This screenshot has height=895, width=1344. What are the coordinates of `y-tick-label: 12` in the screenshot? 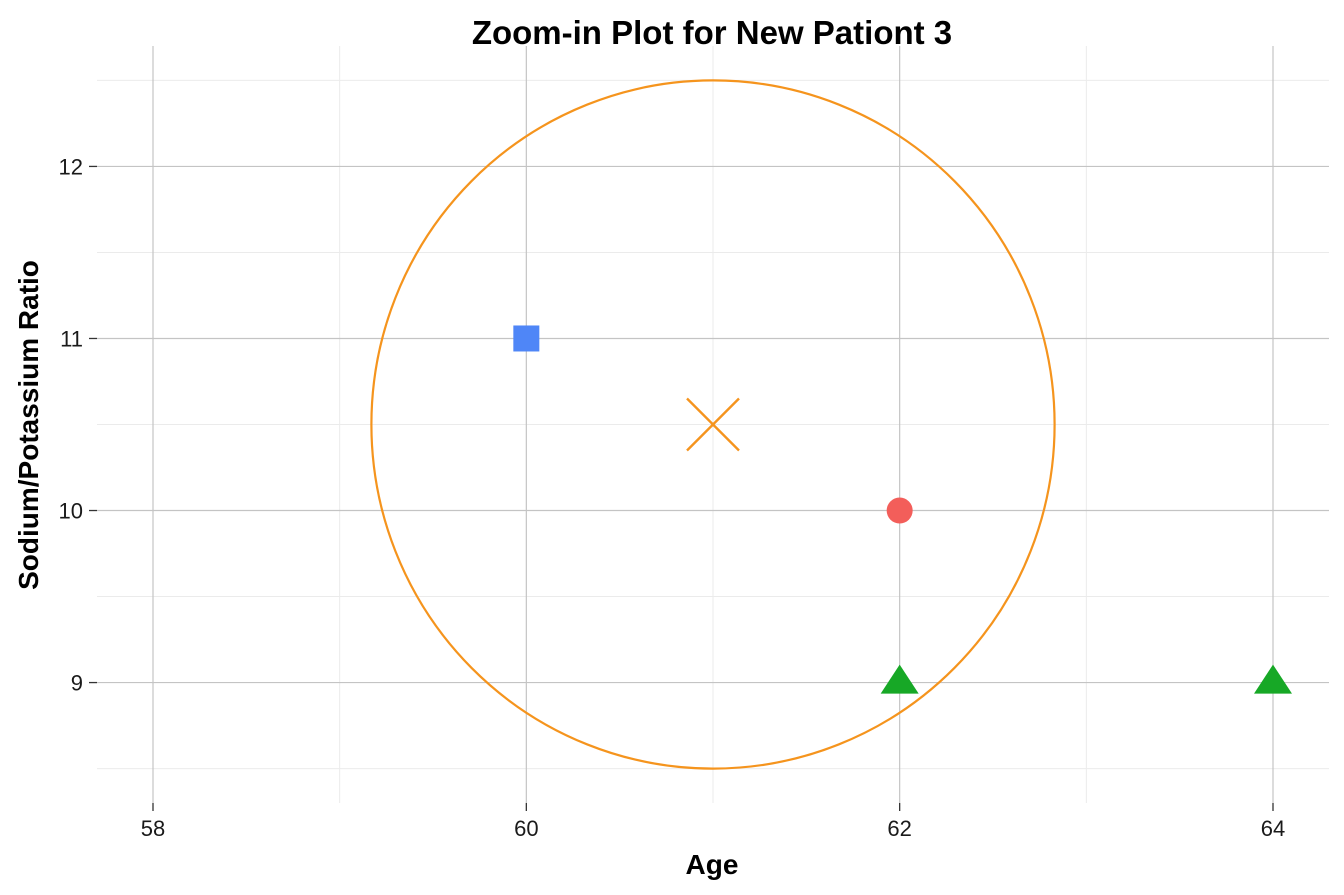 It's located at (71, 166).